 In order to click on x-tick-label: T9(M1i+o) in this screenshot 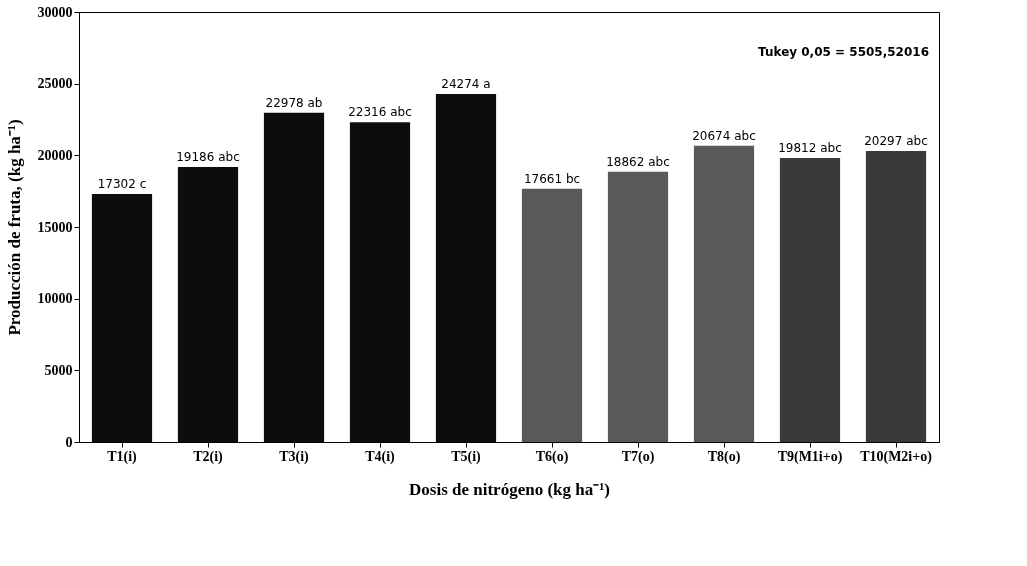, I will do `click(810, 456)`.